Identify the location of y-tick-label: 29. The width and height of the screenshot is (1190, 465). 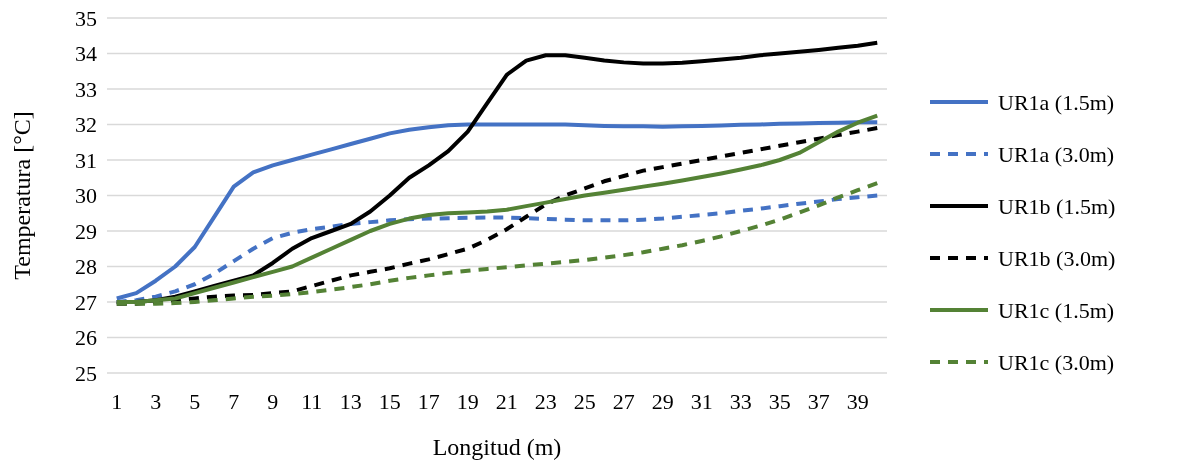
(86, 231).